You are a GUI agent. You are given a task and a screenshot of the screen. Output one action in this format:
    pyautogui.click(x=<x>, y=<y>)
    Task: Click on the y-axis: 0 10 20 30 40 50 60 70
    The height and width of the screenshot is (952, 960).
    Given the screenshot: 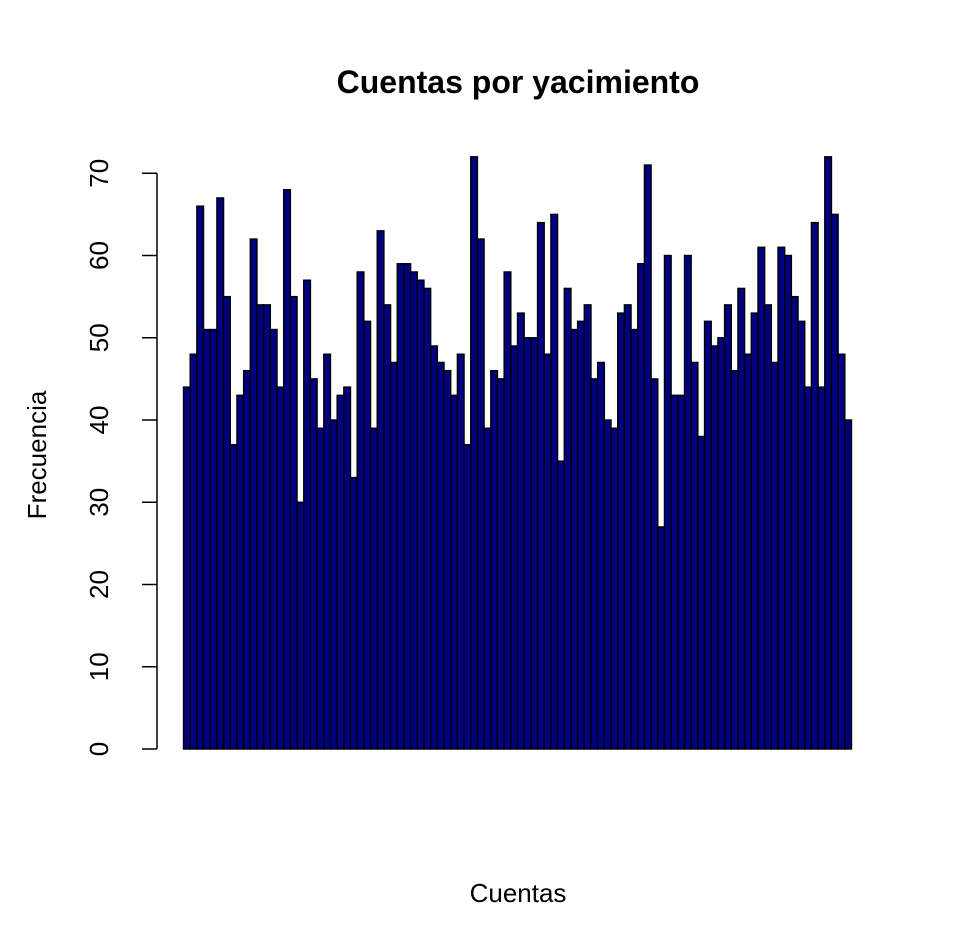 What is the action you would take?
    pyautogui.click(x=121, y=457)
    